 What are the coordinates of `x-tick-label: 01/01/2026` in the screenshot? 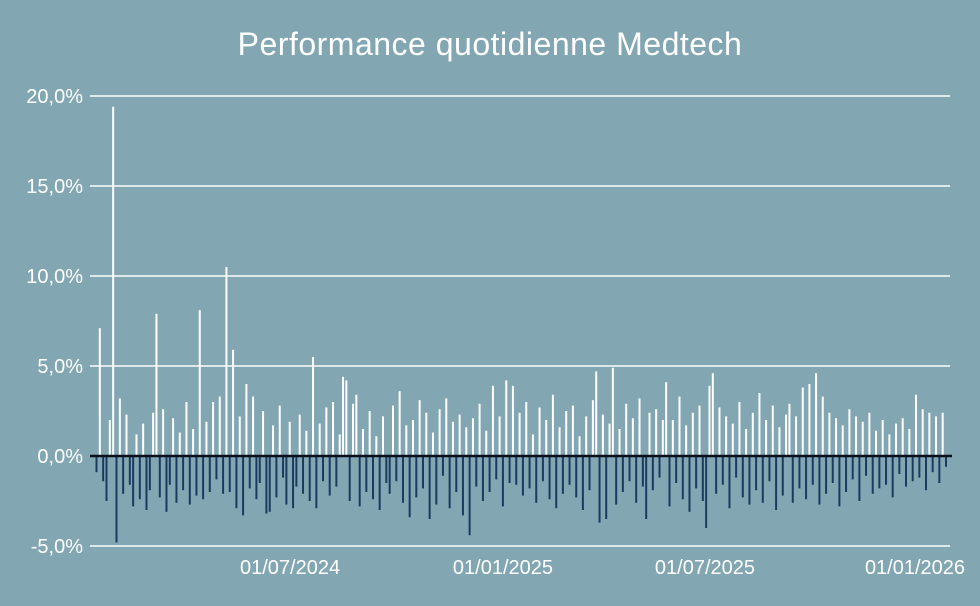 It's located at (915, 568).